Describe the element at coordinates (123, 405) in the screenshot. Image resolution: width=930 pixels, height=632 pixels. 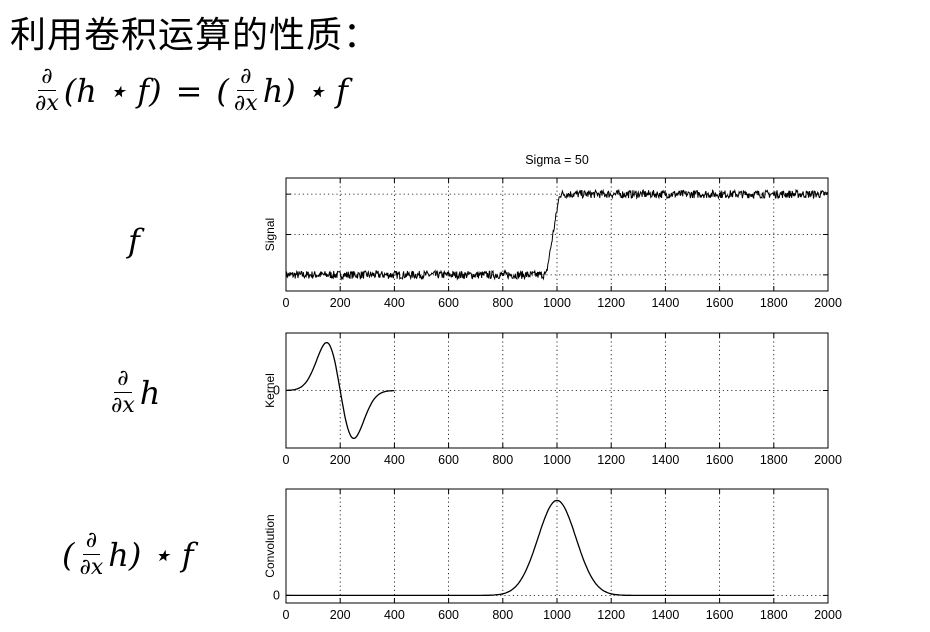
I see `row-label-kernel-den: ∂x` at that location.